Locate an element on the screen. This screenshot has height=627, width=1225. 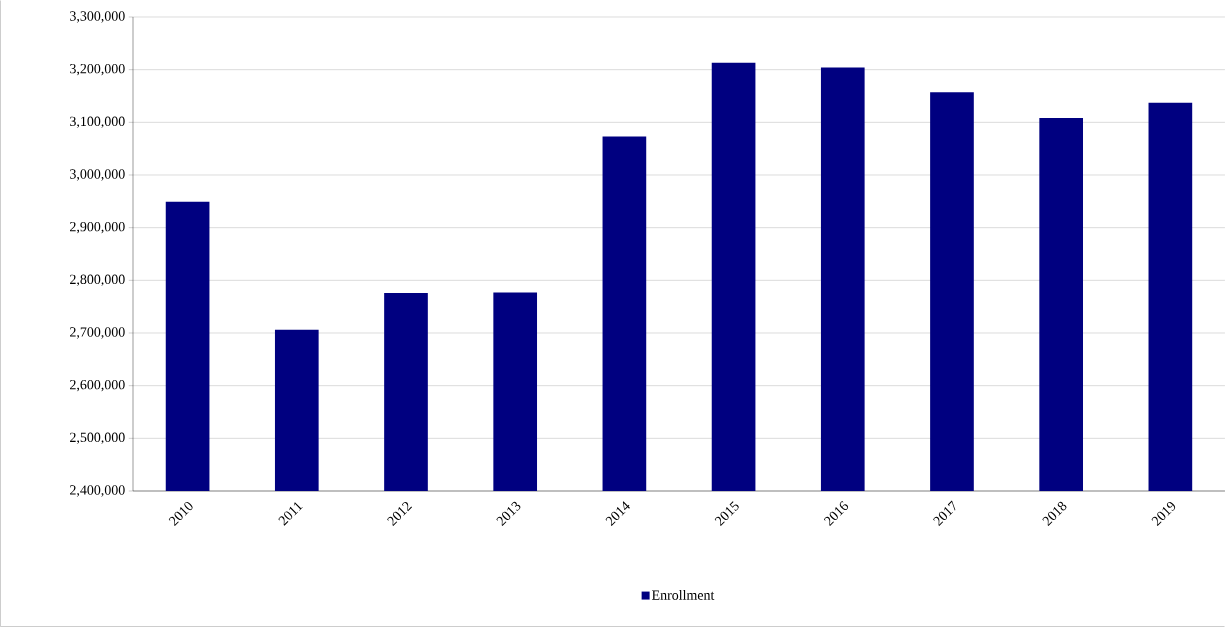
legend-label: Enrollment is located at coordinates (683, 594).